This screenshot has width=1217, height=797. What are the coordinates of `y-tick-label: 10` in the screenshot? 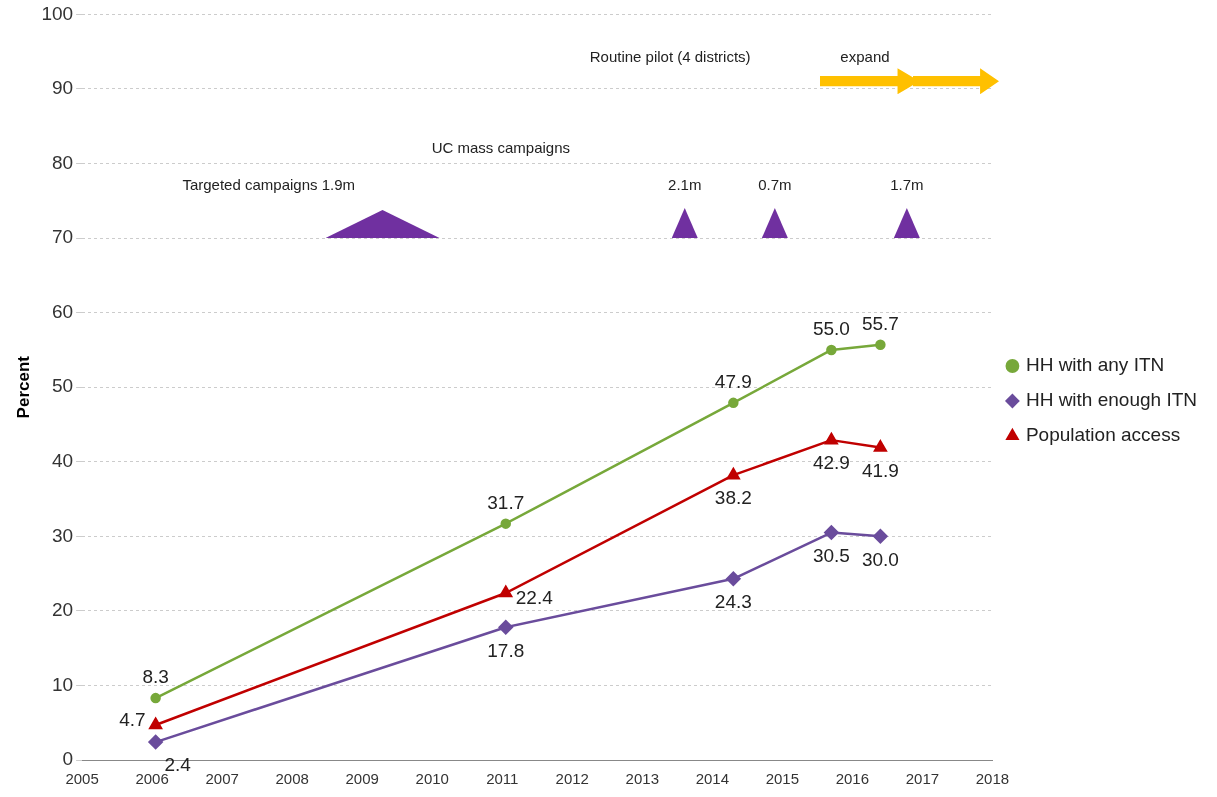 It's located at (62, 684).